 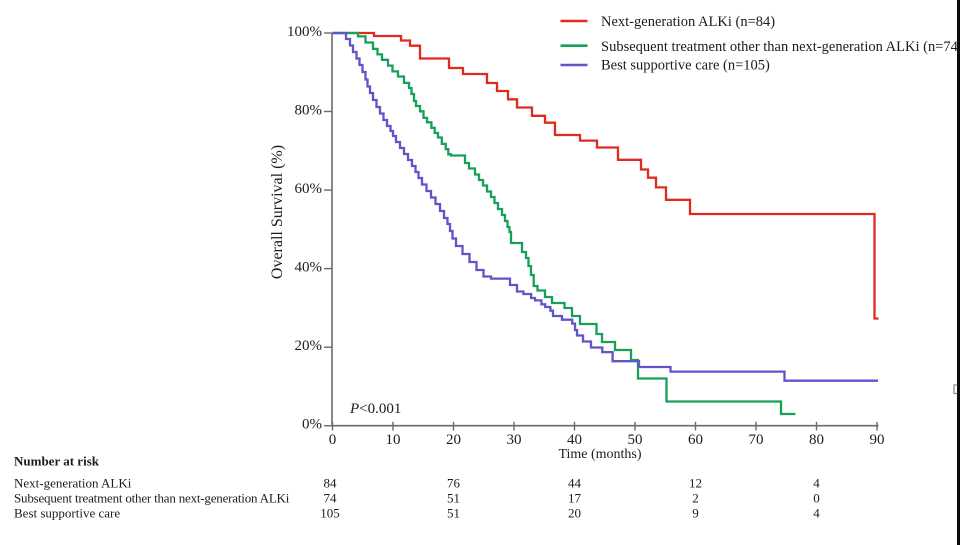 I want to click on svg-text: Overall Survival (%), so click(x=277, y=212).